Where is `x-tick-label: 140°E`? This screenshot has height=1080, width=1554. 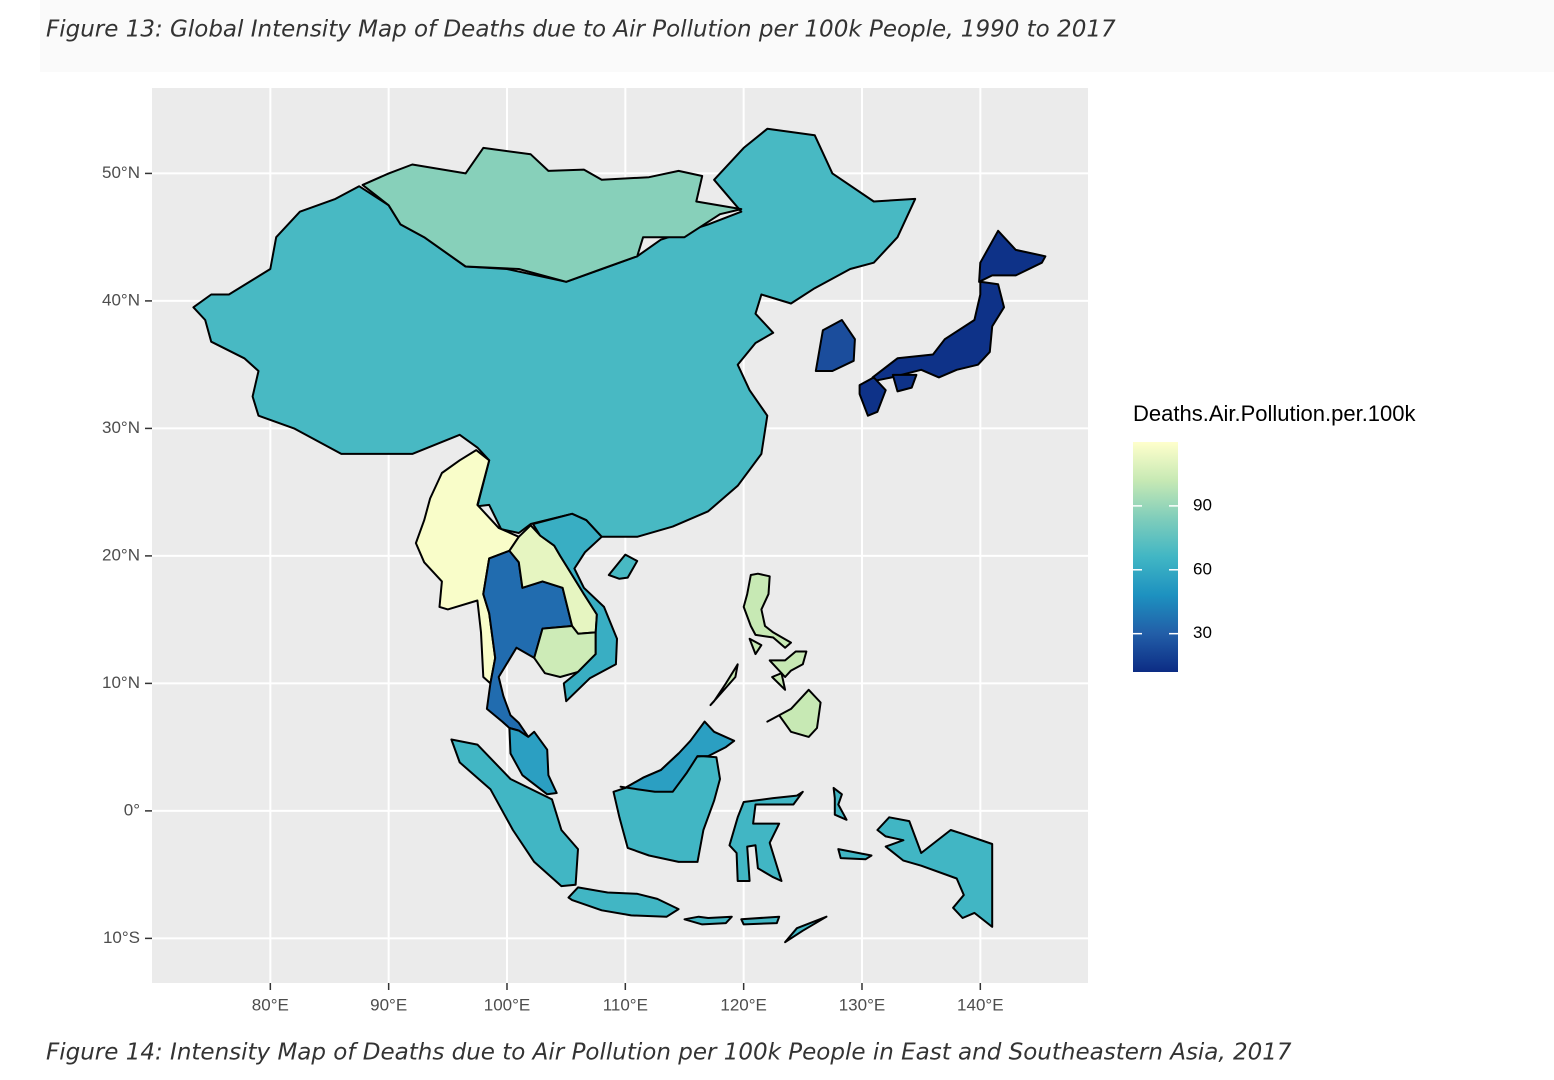 x-tick-label: 140°E is located at coordinates (980, 1004).